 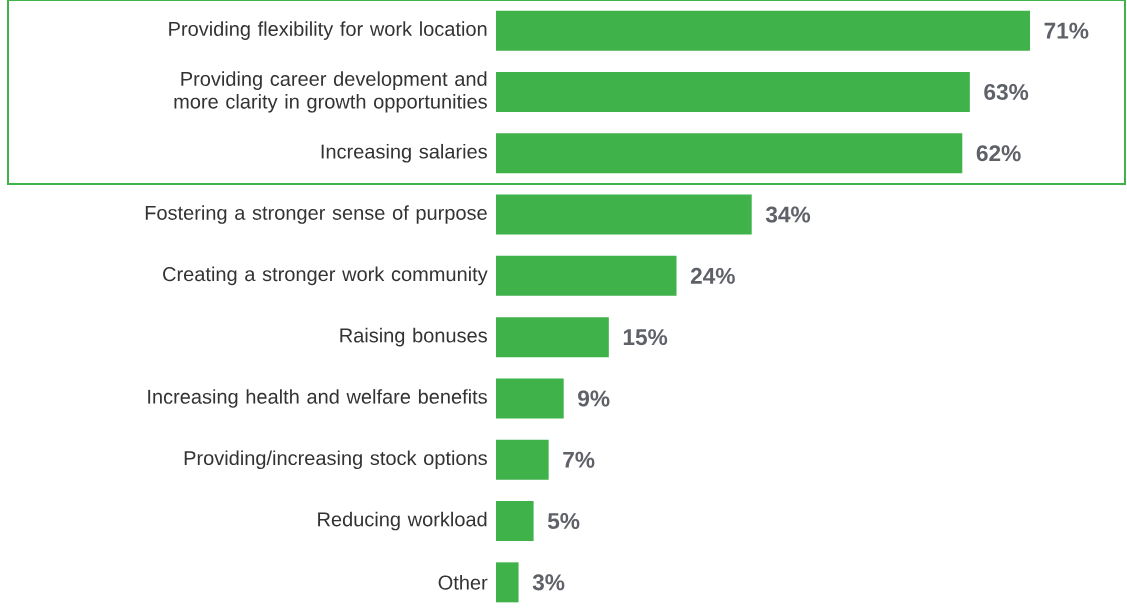 I want to click on y-tick-label: Creating a stronger work community, so click(x=325, y=276).